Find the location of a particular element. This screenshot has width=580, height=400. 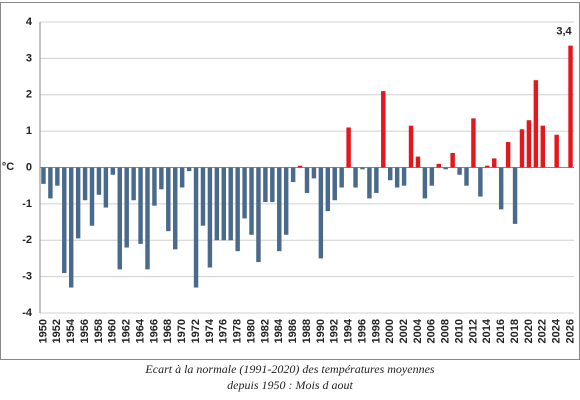

x-tick-label: 1968 is located at coordinates (168, 331).